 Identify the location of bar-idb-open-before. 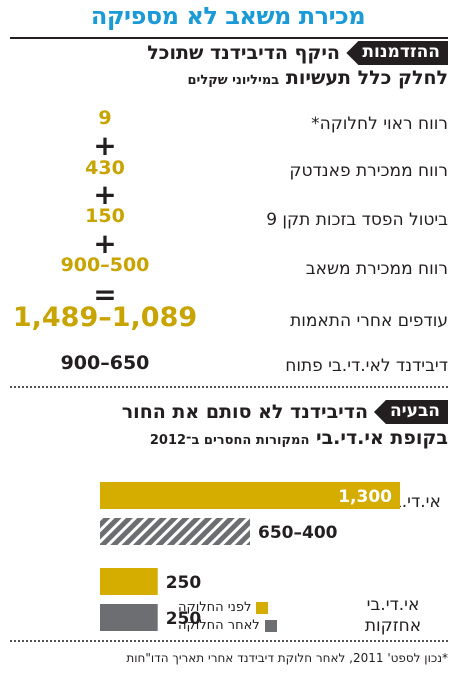
(250, 495).